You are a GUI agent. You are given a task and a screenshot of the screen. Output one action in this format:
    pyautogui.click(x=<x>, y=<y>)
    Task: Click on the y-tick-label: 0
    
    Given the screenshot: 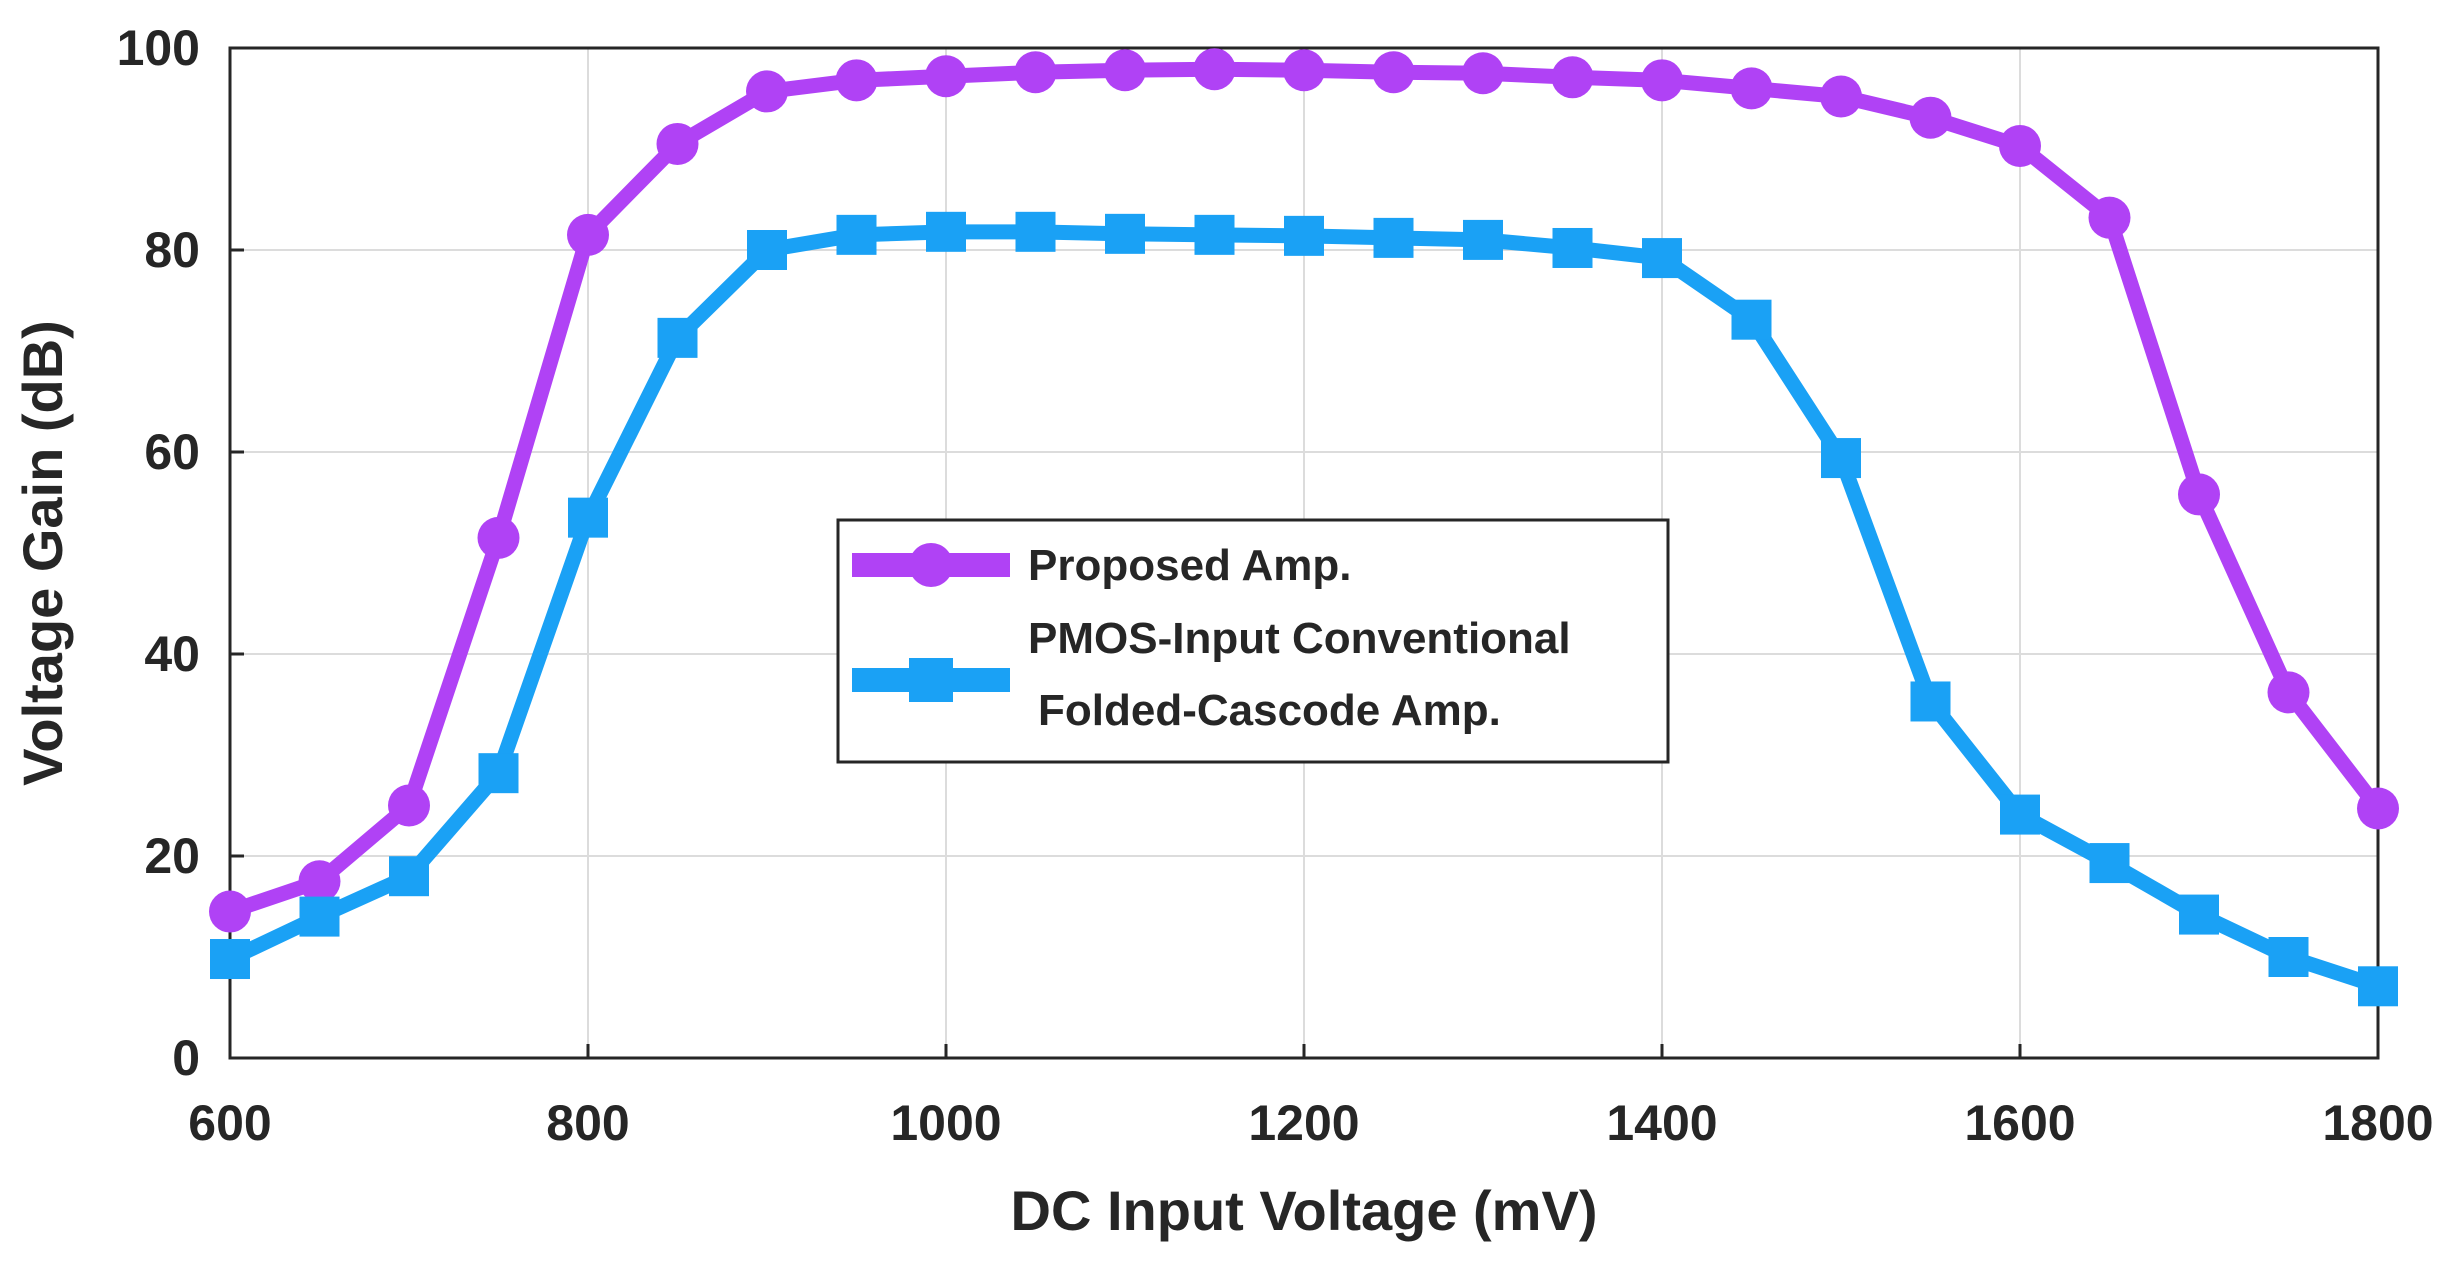 What is the action you would take?
    pyautogui.click(x=186, y=1058)
    